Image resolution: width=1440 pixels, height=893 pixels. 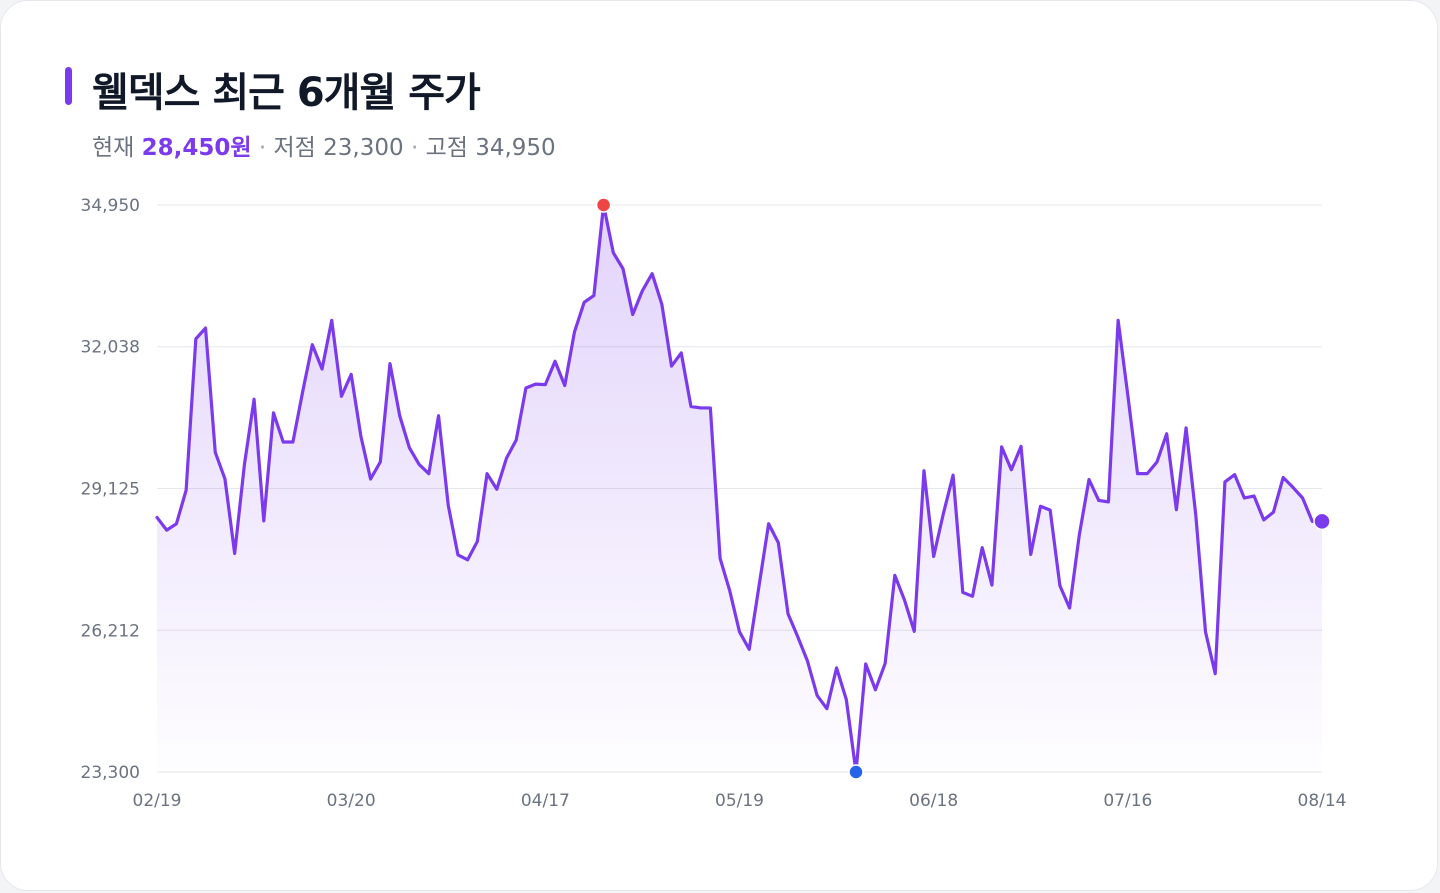 What do you see at coordinates (1127, 801) in the screenshot?
I see `x-tick-label: 07/16` at bounding box center [1127, 801].